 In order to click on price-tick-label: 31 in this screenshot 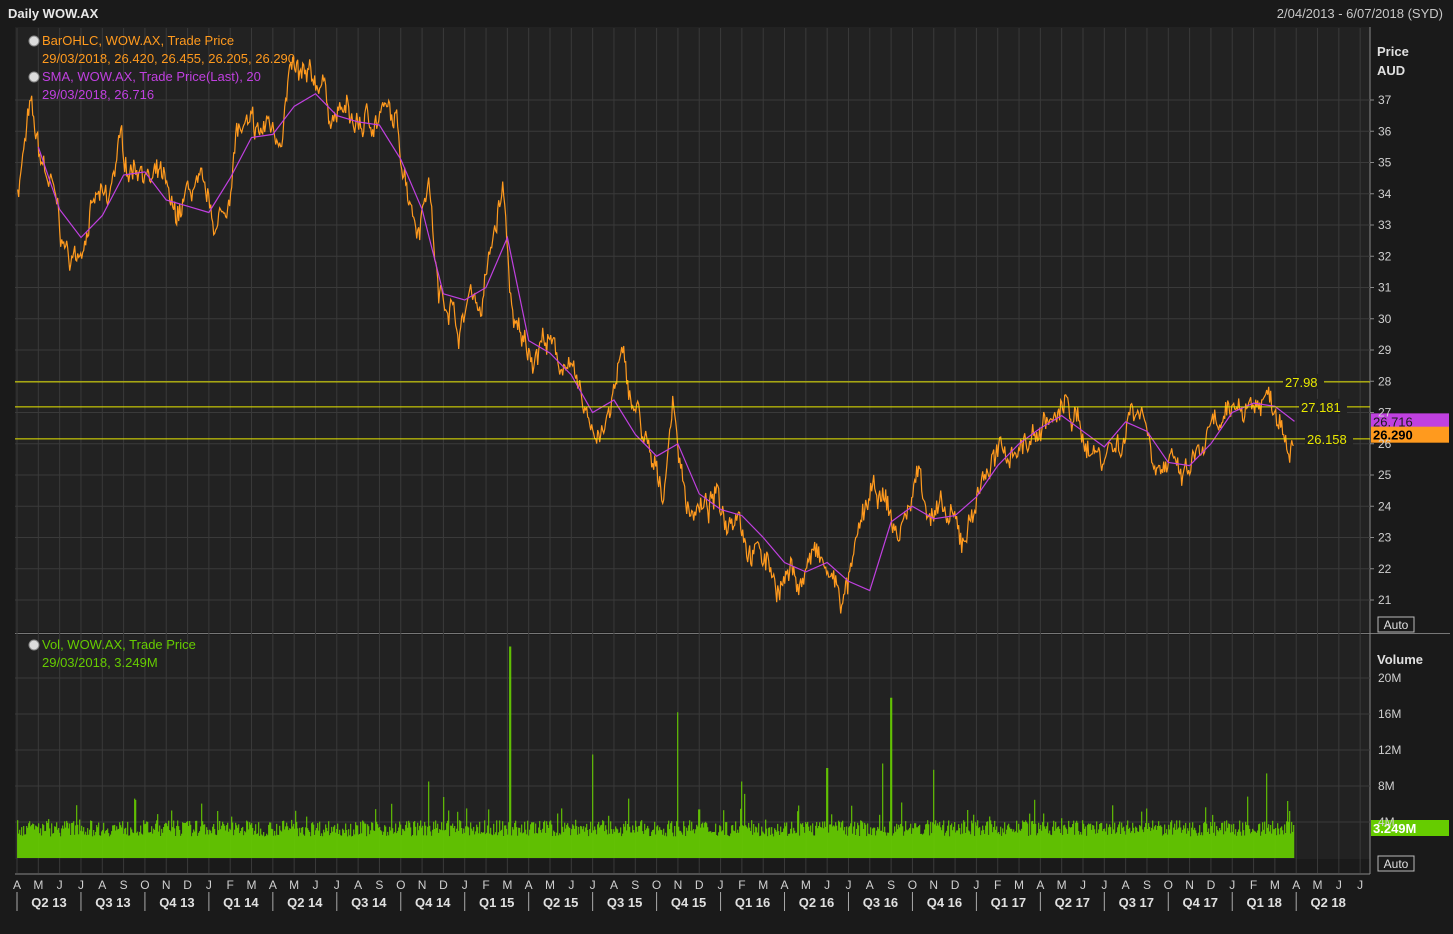, I will do `click(1385, 288)`.